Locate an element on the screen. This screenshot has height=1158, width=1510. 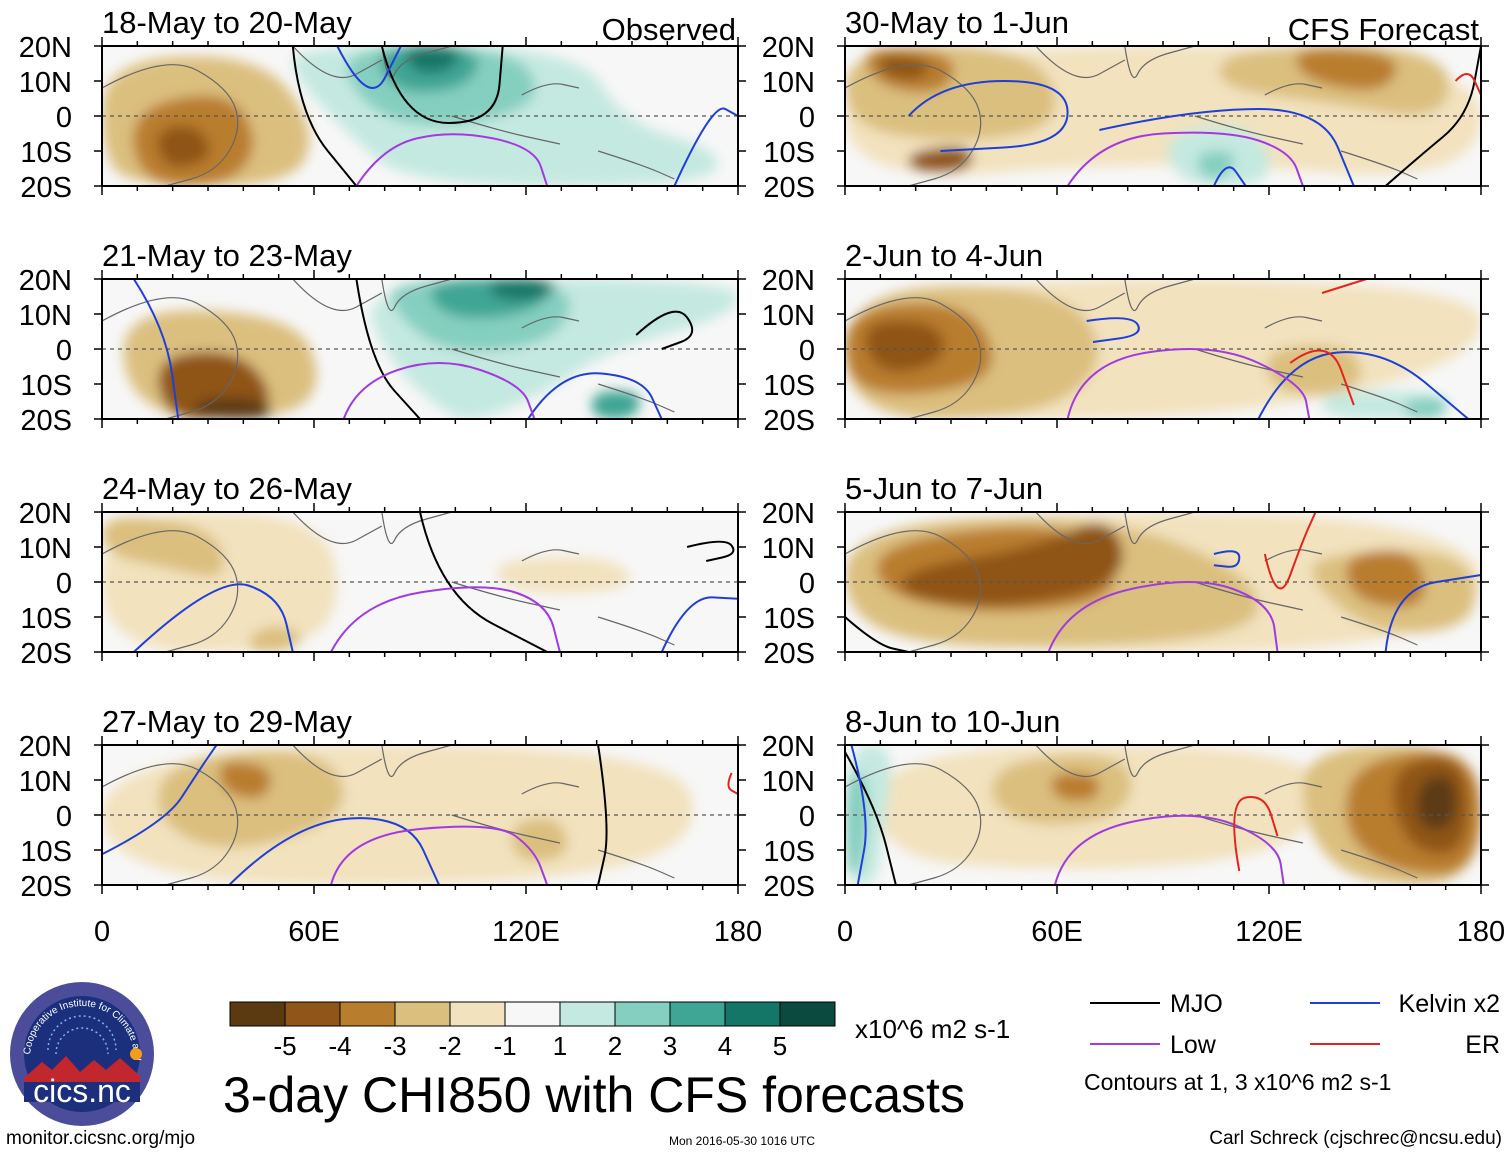
colorbar-label: -2 is located at coordinates (449, 1046).